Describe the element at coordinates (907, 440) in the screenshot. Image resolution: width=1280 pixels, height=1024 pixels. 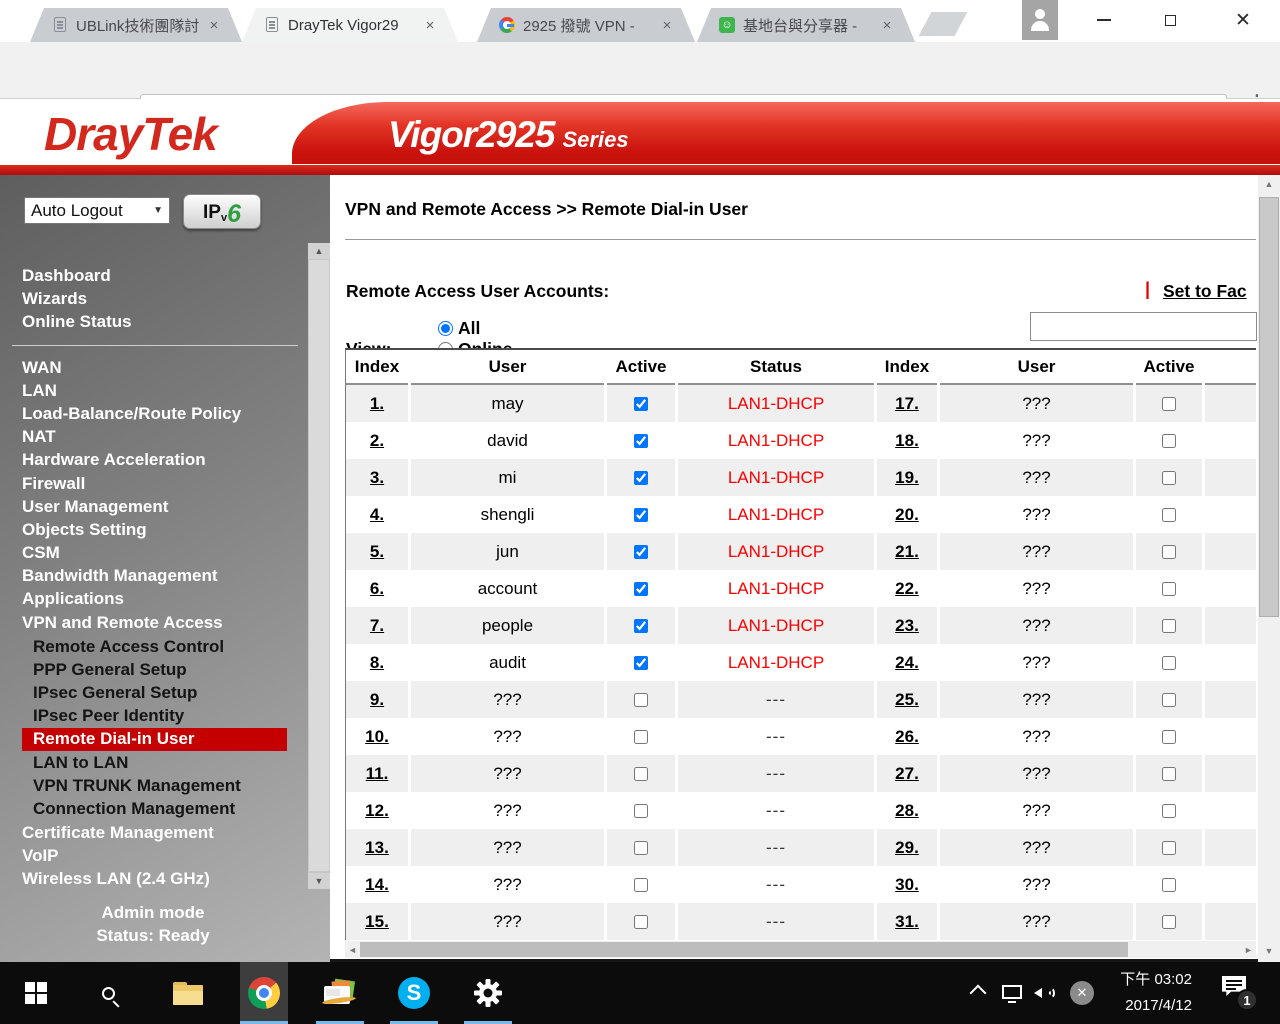
I see `index-link: 18.` at that location.